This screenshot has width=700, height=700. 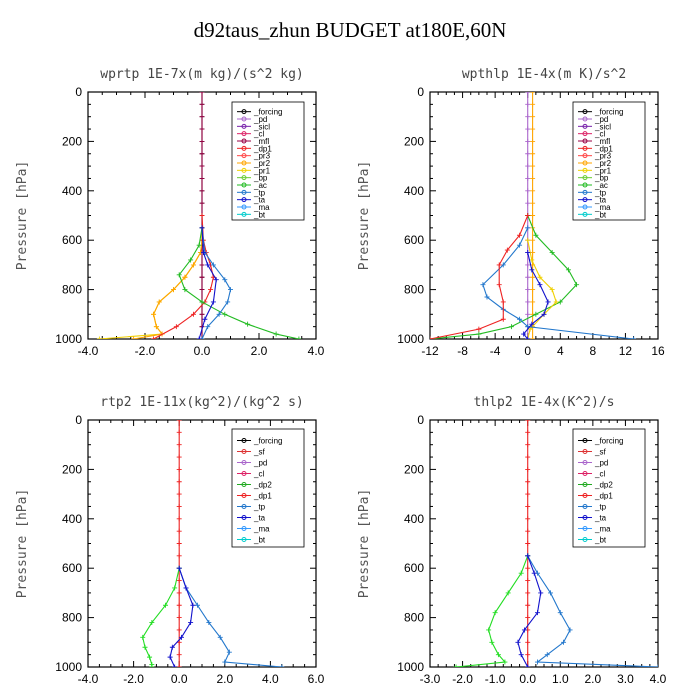 What do you see at coordinates (462, 351) in the screenshot?
I see `x-tick-label: -8` at bounding box center [462, 351].